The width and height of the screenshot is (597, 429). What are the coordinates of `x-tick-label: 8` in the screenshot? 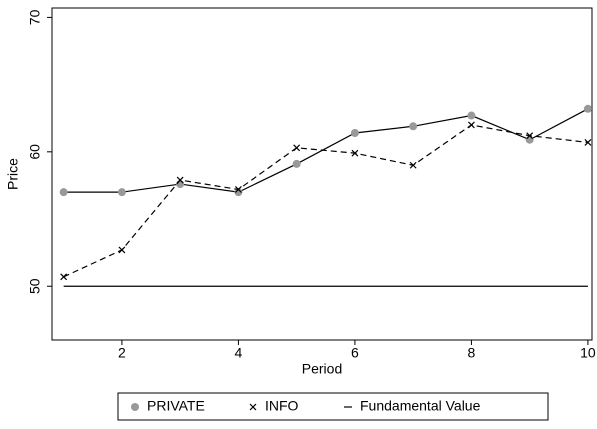 It's located at (472, 353).